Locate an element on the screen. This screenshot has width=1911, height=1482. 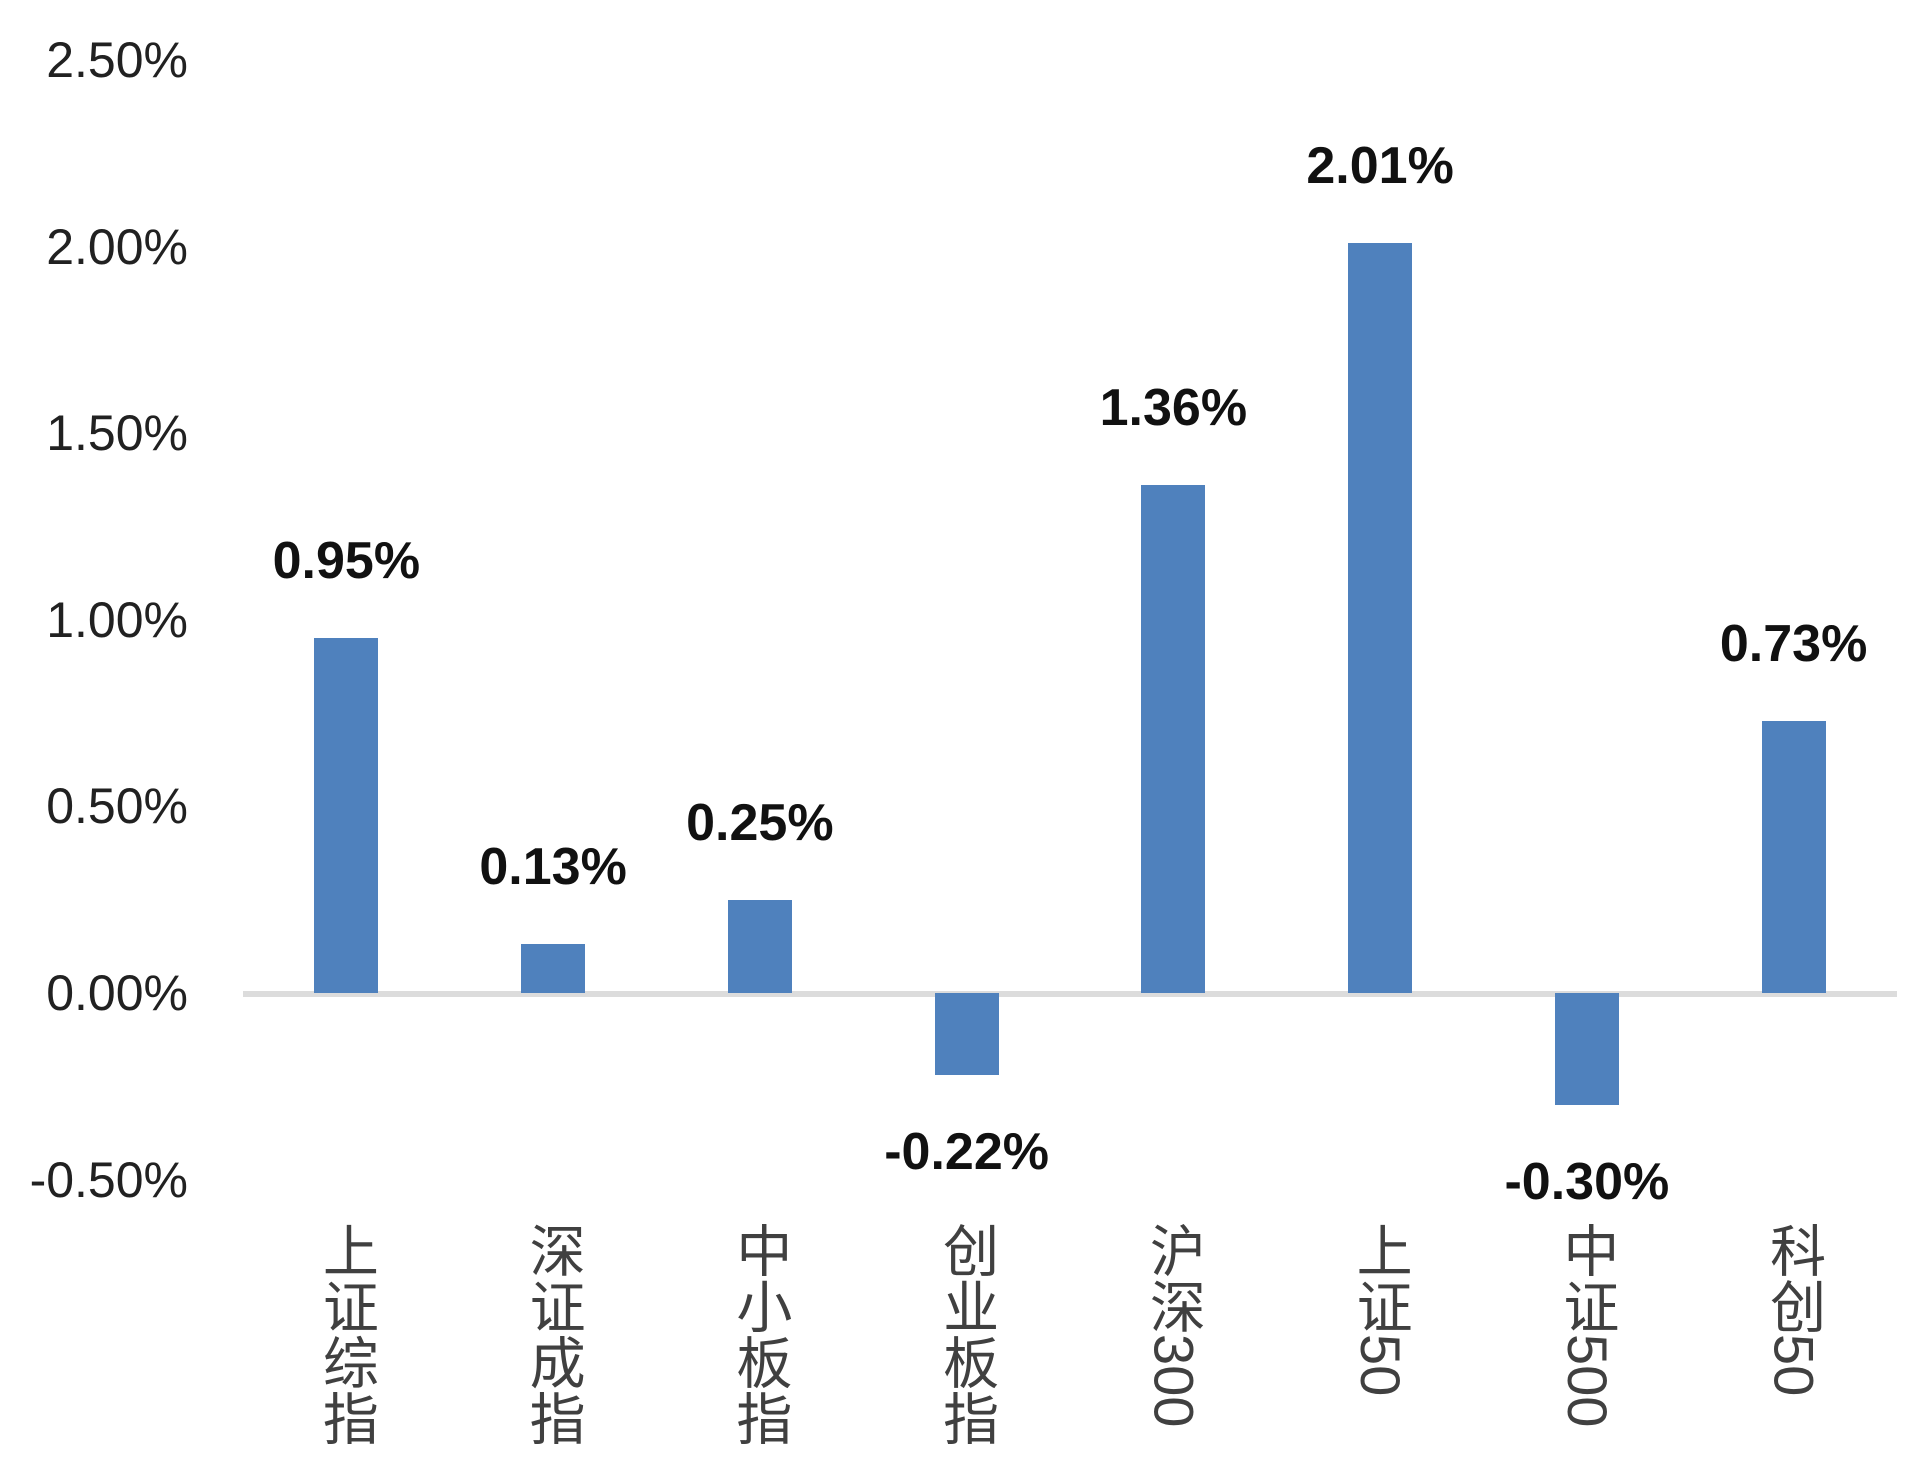
y-axis-tick-label: 2.00% is located at coordinates (117, 246).